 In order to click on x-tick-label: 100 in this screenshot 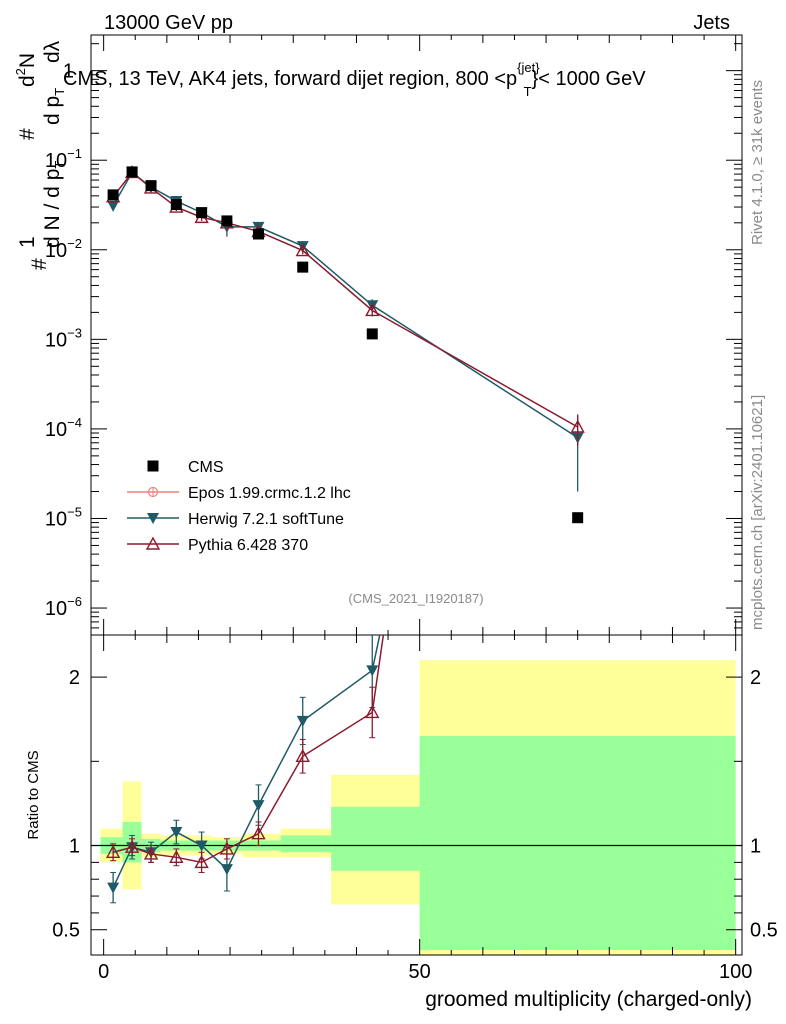, I will do `click(735, 972)`.